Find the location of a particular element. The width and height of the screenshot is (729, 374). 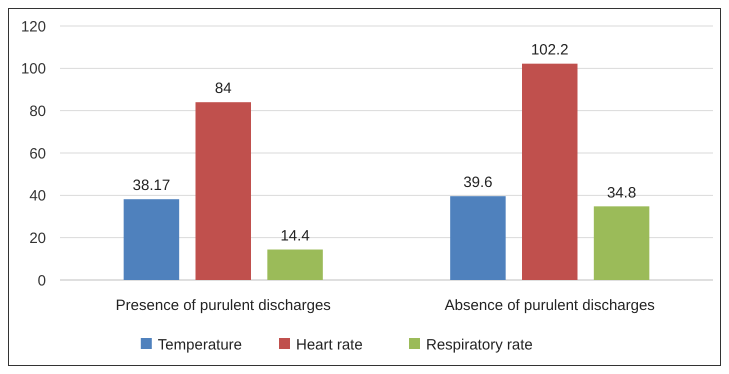

y-tick-label: 40 is located at coordinates (37, 196).